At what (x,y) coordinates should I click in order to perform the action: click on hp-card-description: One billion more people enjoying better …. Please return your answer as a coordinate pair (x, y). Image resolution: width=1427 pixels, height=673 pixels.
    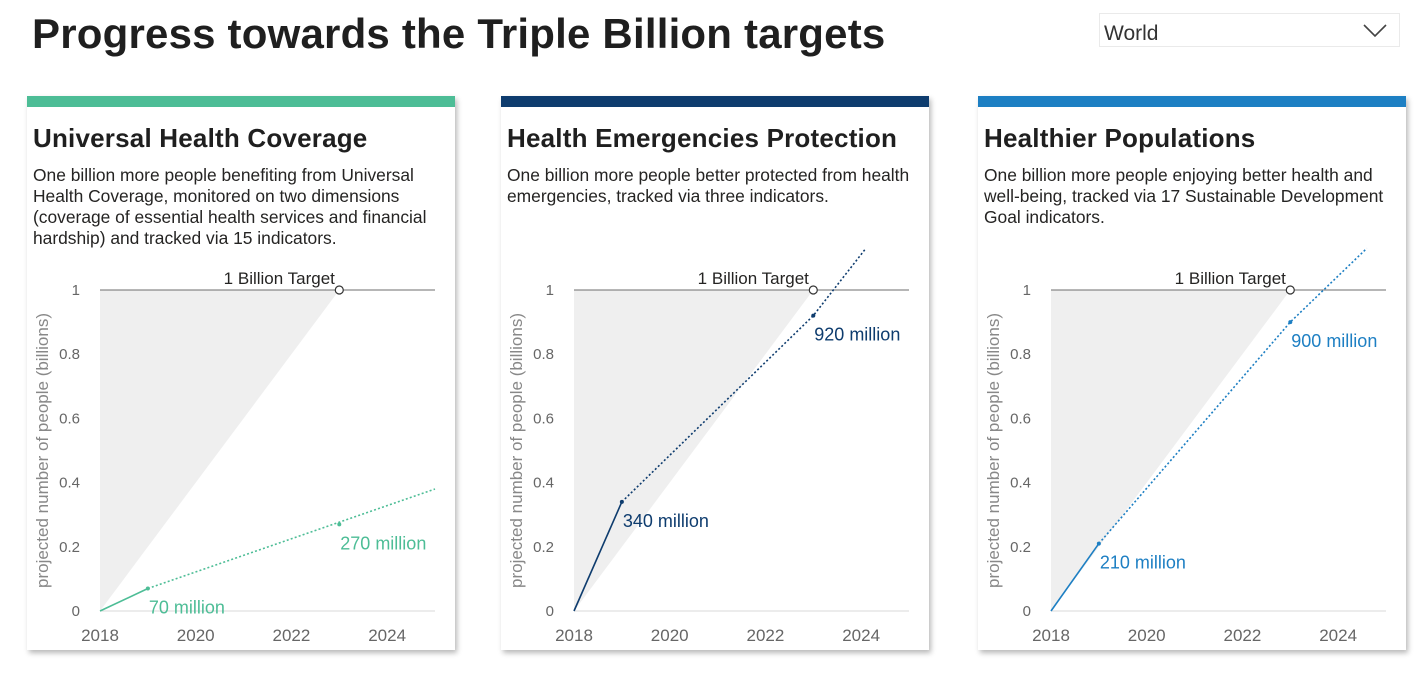
    Looking at the image, I should click on (1184, 196).